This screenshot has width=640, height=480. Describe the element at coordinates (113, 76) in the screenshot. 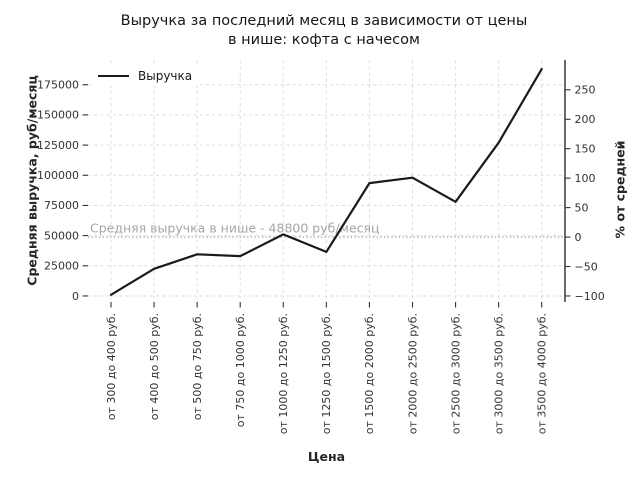

I see `legend-line-sample-icon` at that location.